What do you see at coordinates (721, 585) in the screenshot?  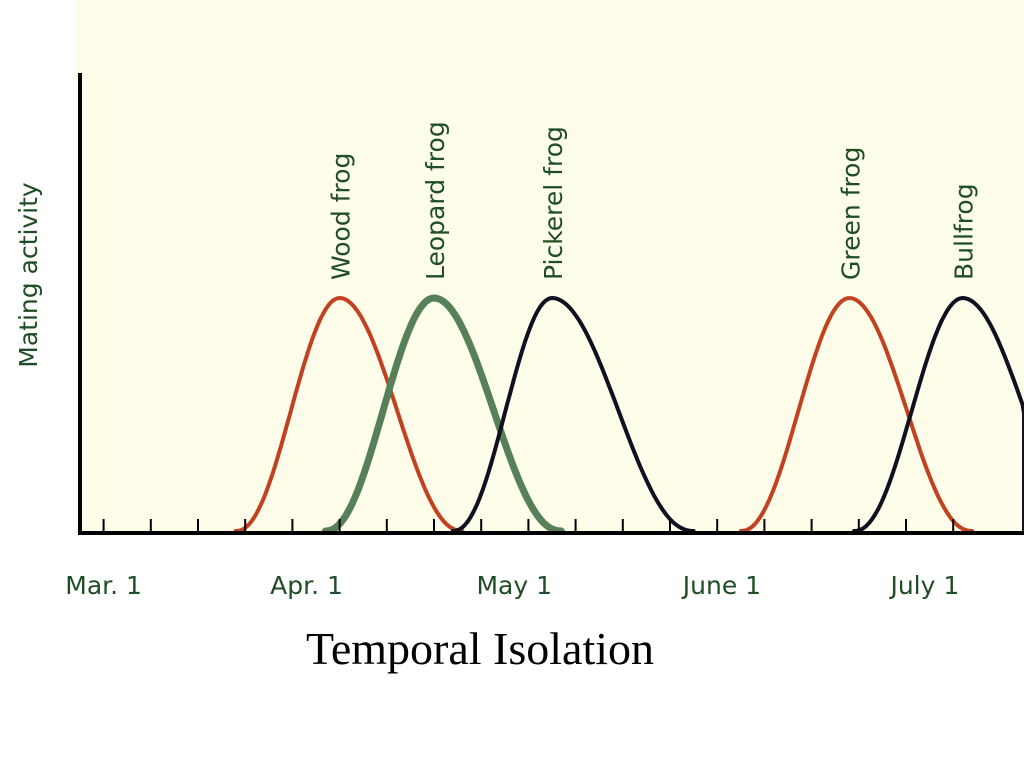 I see `x-tick-label: June 1` at bounding box center [721, 585].